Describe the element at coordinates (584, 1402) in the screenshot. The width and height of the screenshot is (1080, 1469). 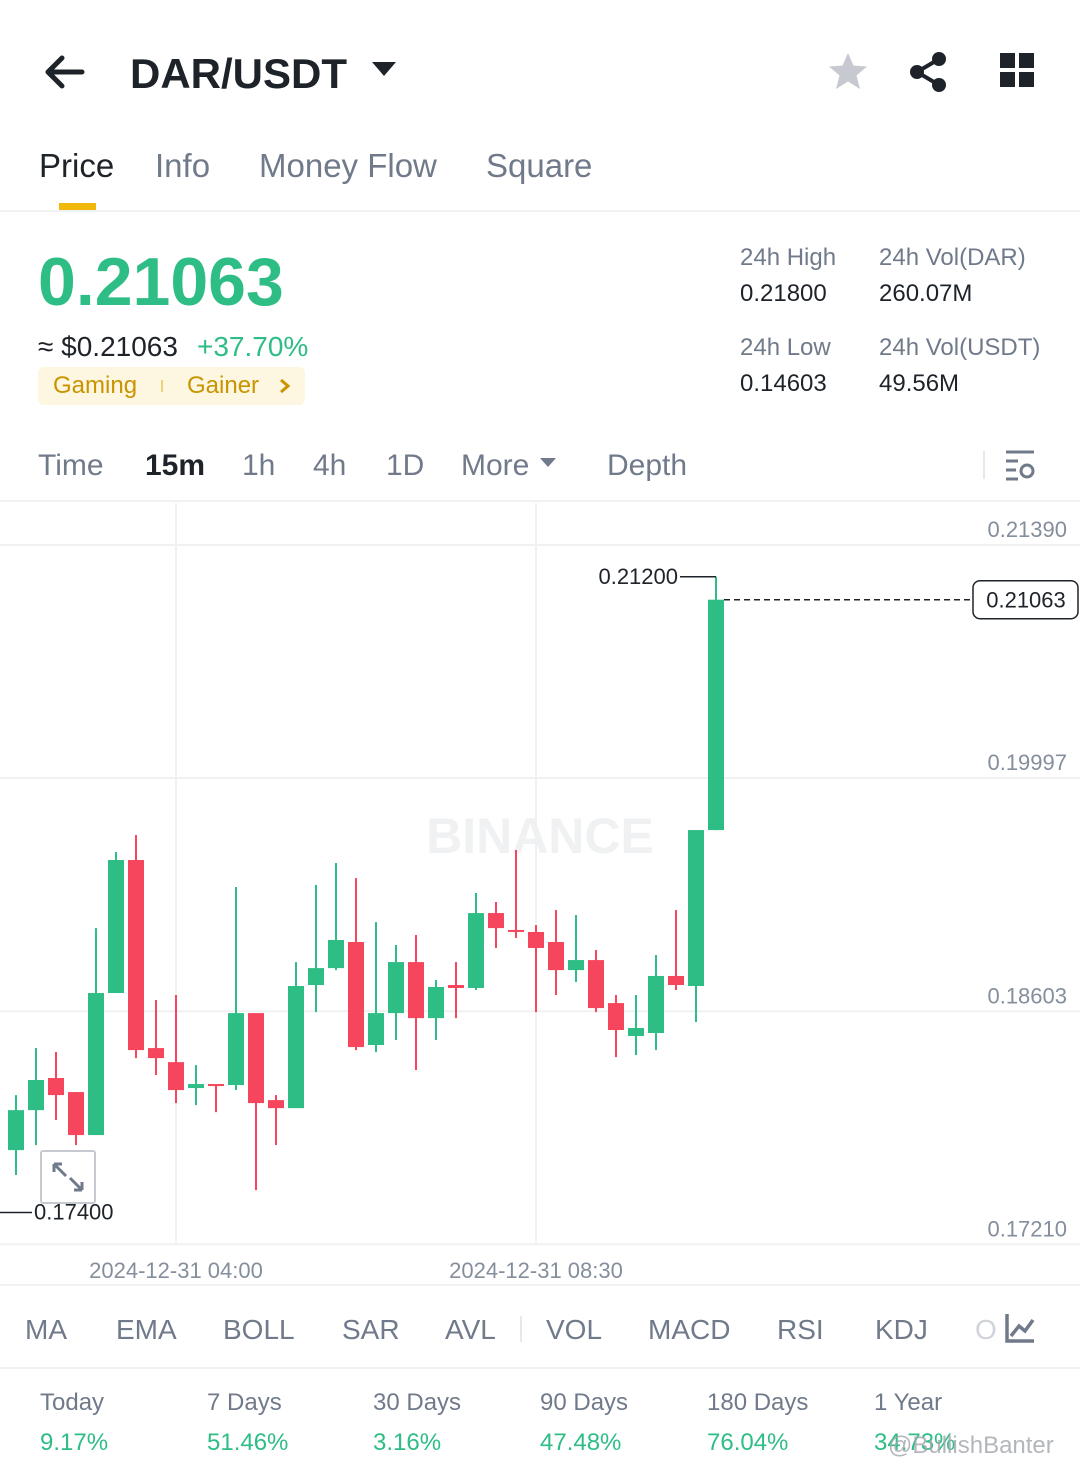
I see `period-label: 90 Days` at that location.